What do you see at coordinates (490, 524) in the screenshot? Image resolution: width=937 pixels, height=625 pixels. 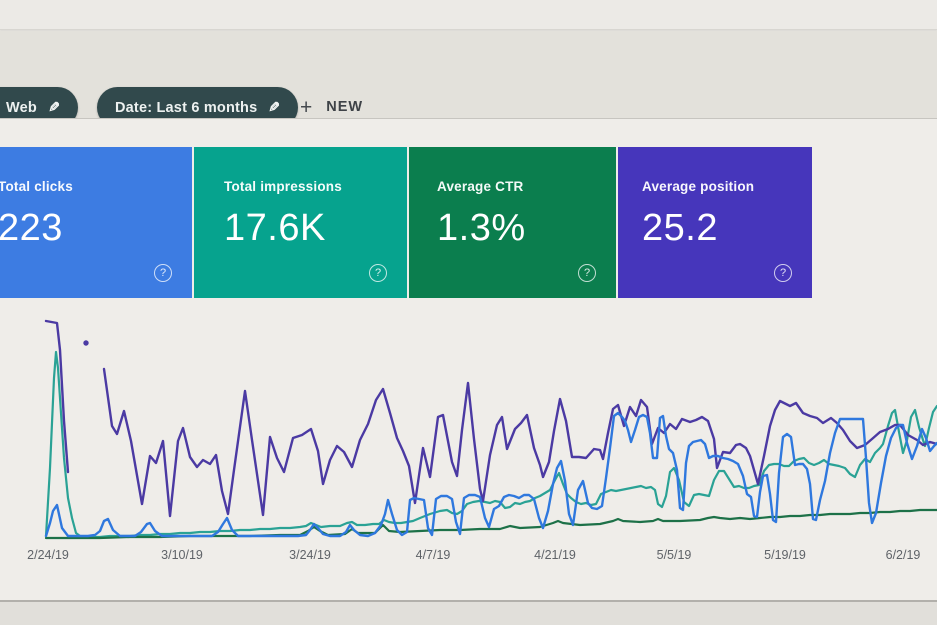 I see `series-line-ctr` at bounding box center [490, 524].